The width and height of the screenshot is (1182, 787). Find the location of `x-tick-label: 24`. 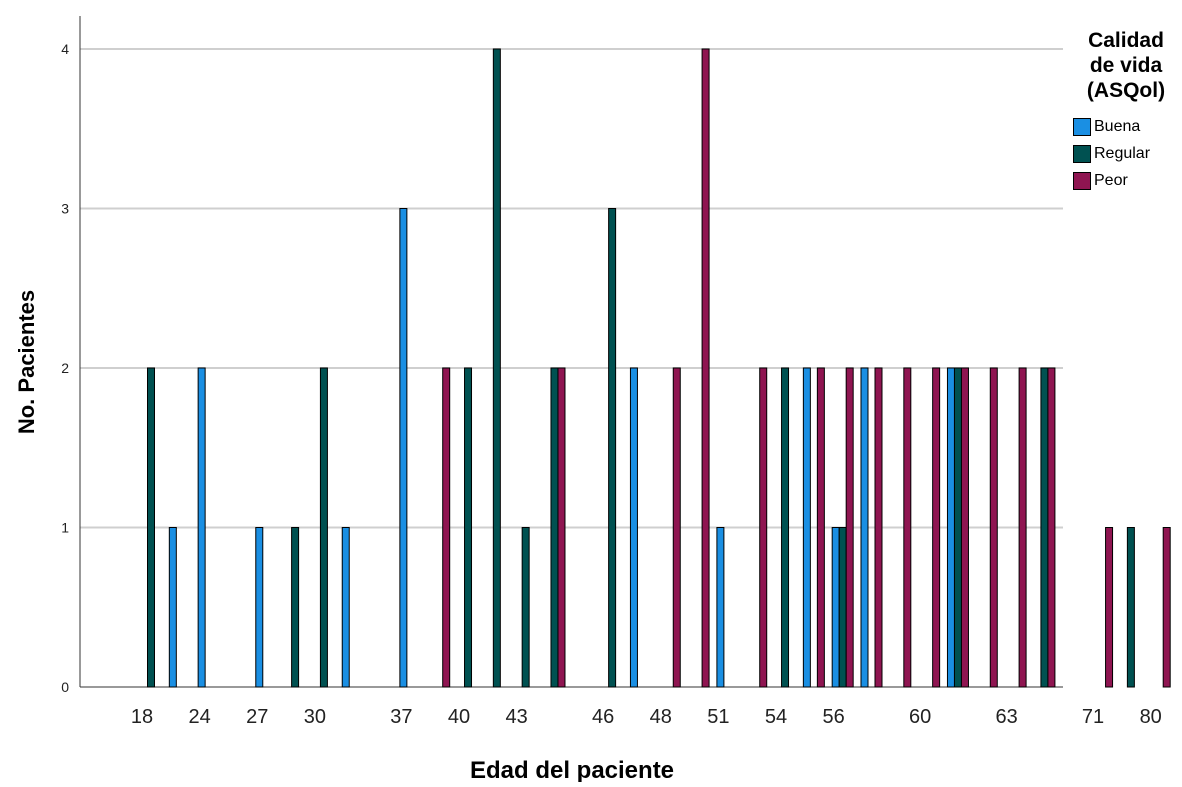

x-tick-label: 24 is located at coordinates (200, 717).